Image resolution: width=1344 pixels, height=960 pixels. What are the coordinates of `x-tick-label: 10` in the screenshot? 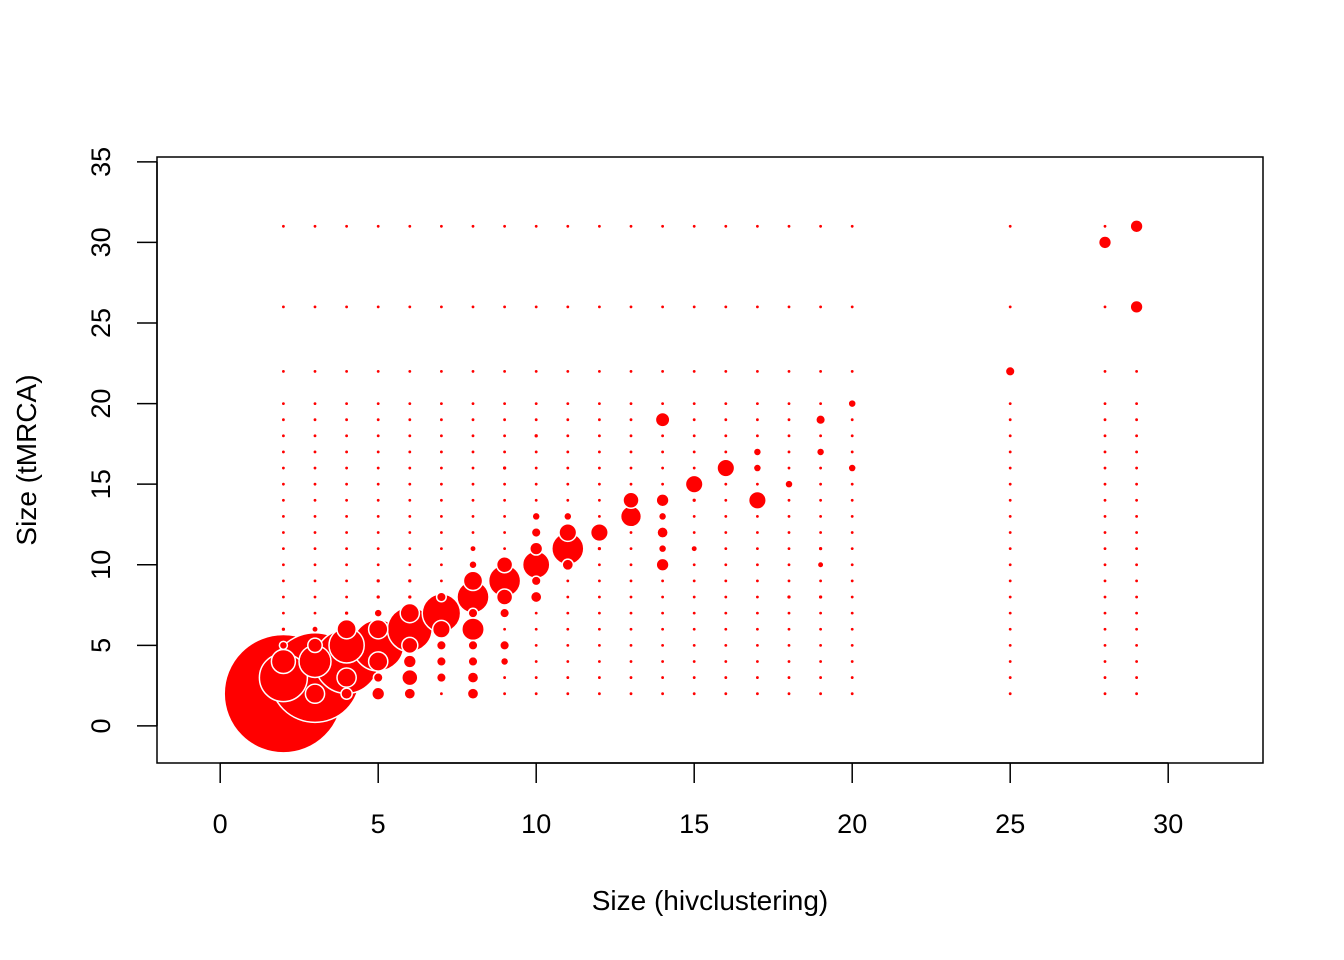 It's located at (536, 824).